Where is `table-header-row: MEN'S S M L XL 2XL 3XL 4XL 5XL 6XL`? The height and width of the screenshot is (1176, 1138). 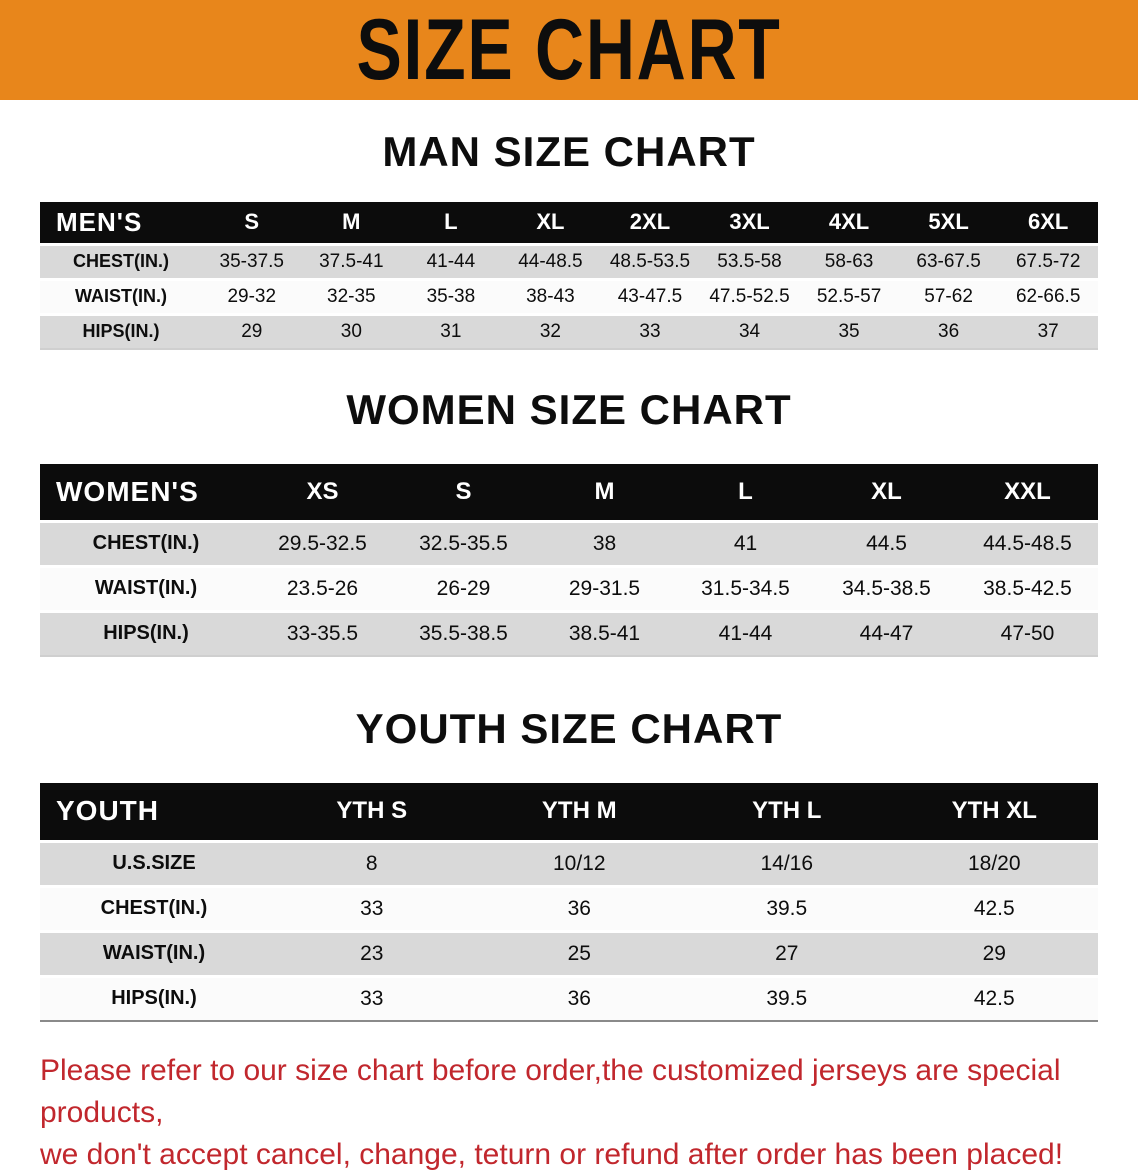
table-header-row: MEN'S S M L XL 2XL 3XL 4XL 5XL 6XL is located at coordinates (569, 223).